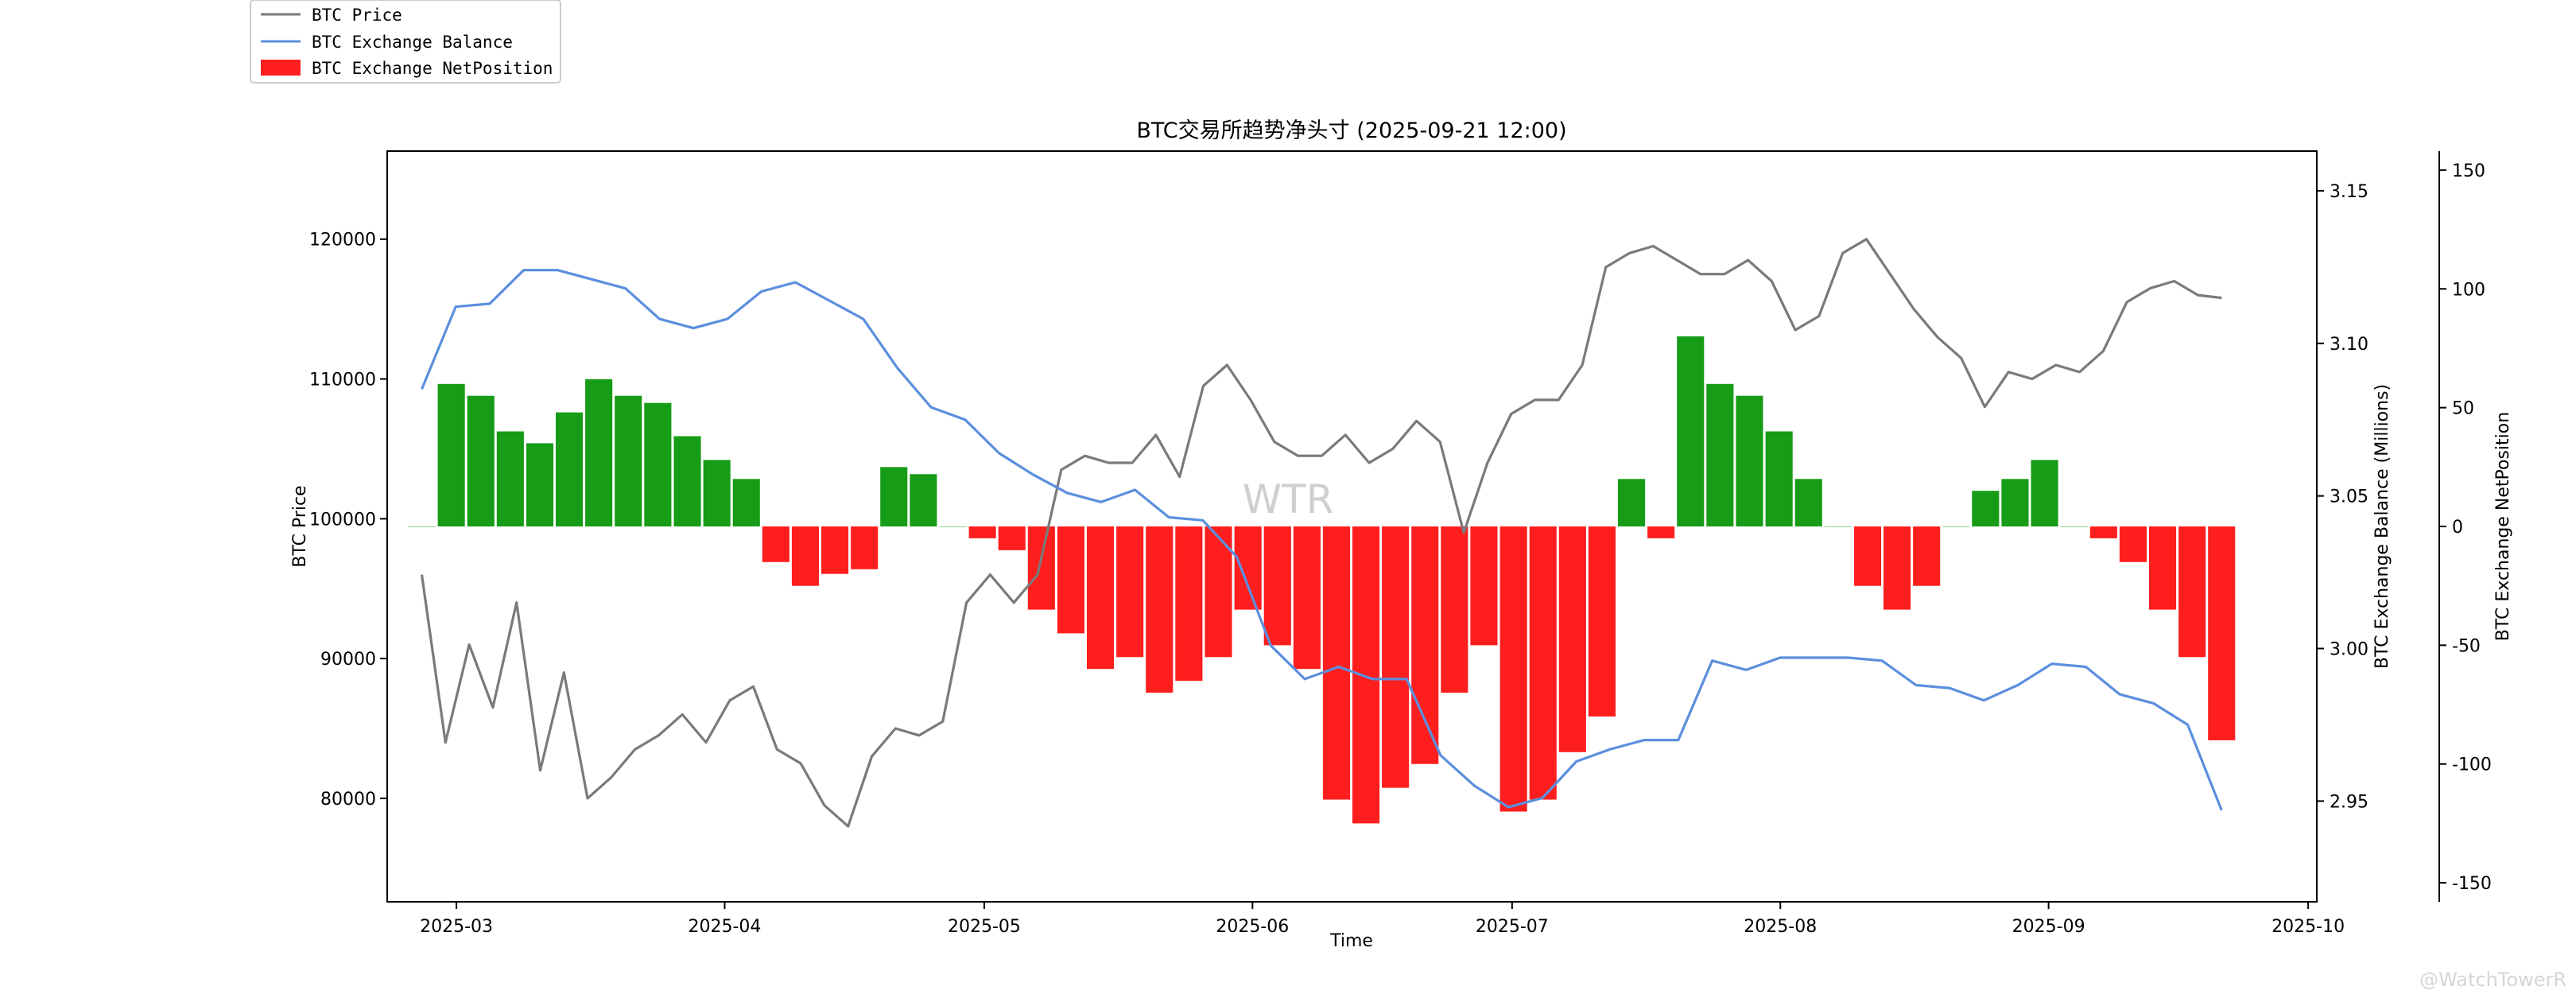 This screenshot has height=1002, width=2576. What do you see at coordinates (2349, 802) in the screenshot?
I see `right1-tick-label: 2.95` at bounding box center [2349, 802].